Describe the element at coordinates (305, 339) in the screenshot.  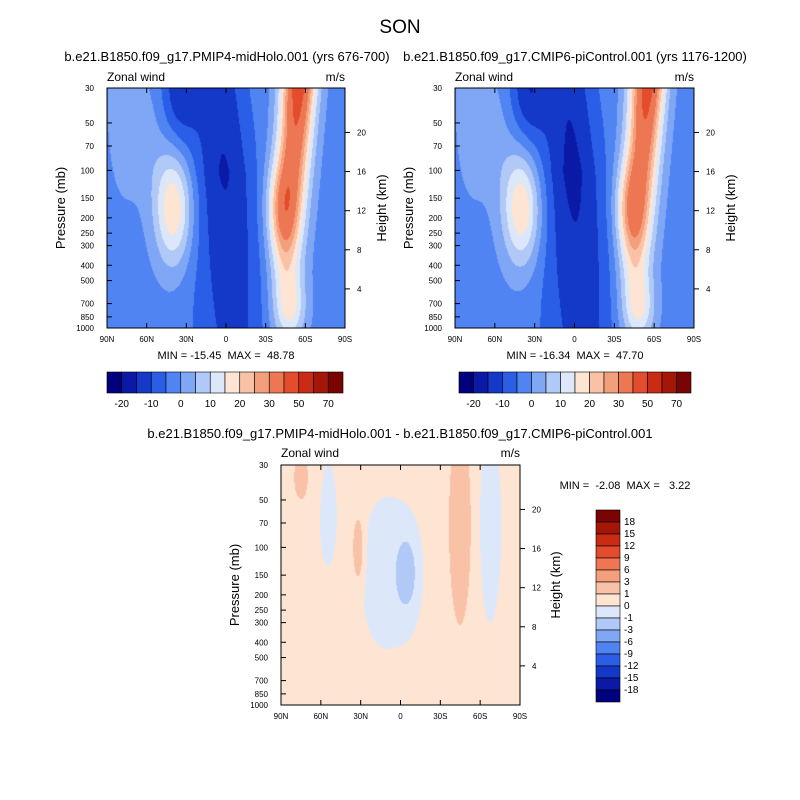
I see `x-tick-label: 60S` at that location.